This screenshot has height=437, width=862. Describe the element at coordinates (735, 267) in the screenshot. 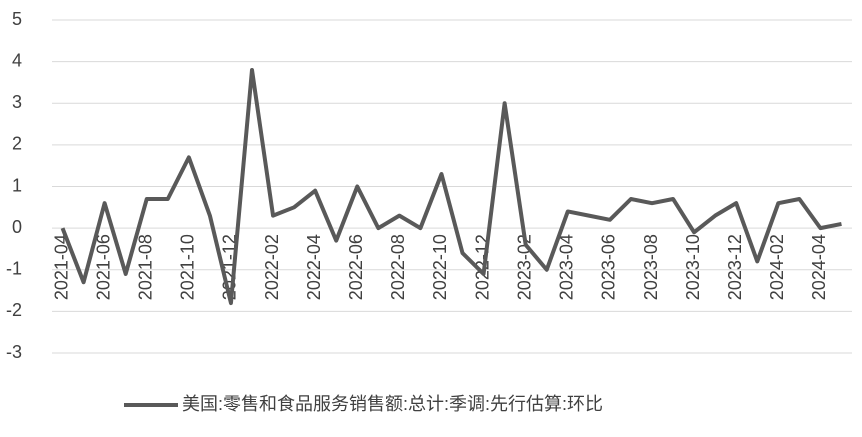

I see `x-tick-label: 2023-12` at that location.